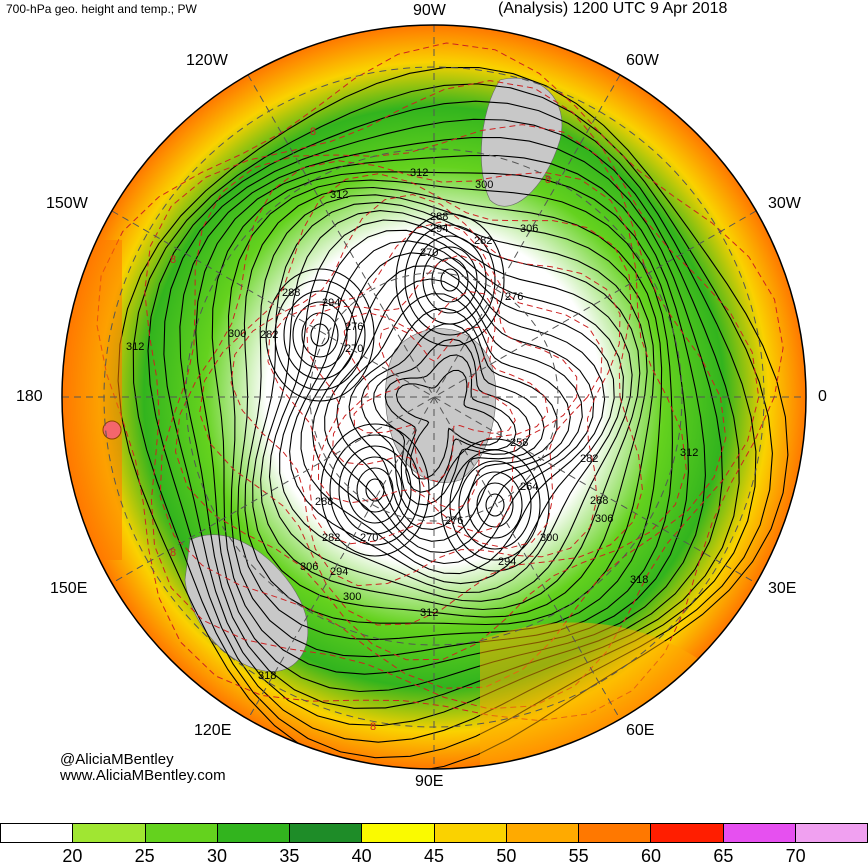 The image size is (868, 867). Describe the element at coordinates (723, 856) in the screenshot. I see `colorbar-tick-label: 65` at that location.